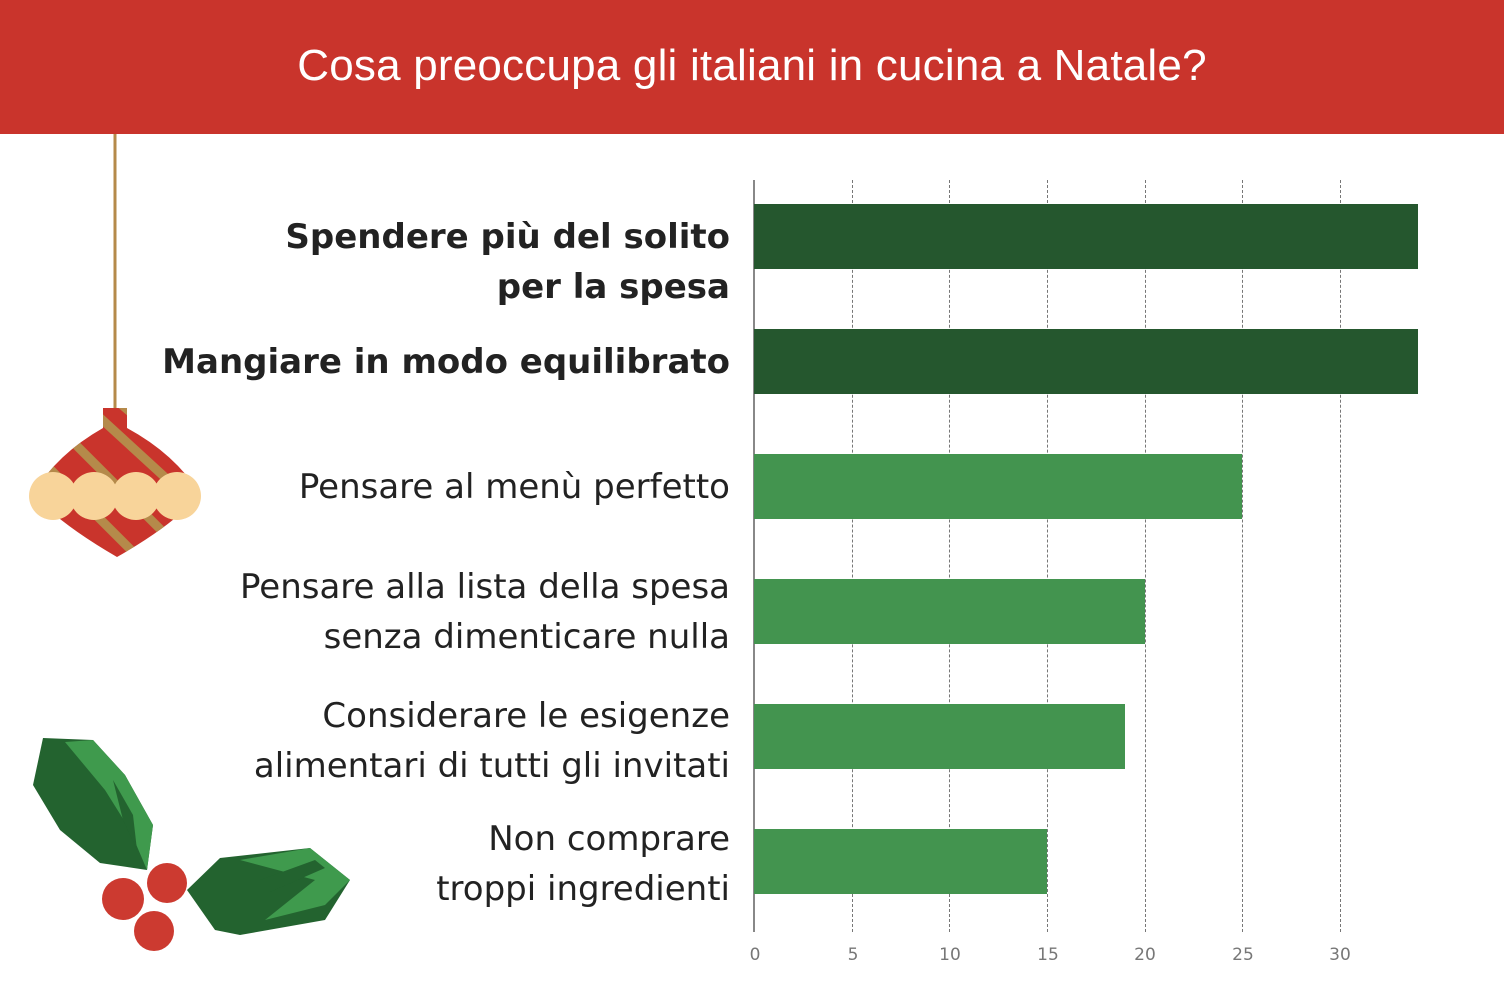 Image resolution: width=1504 pixels, height=1003 pixels. I want to click on label-line: troppi ingredienti, so click(583, 889).